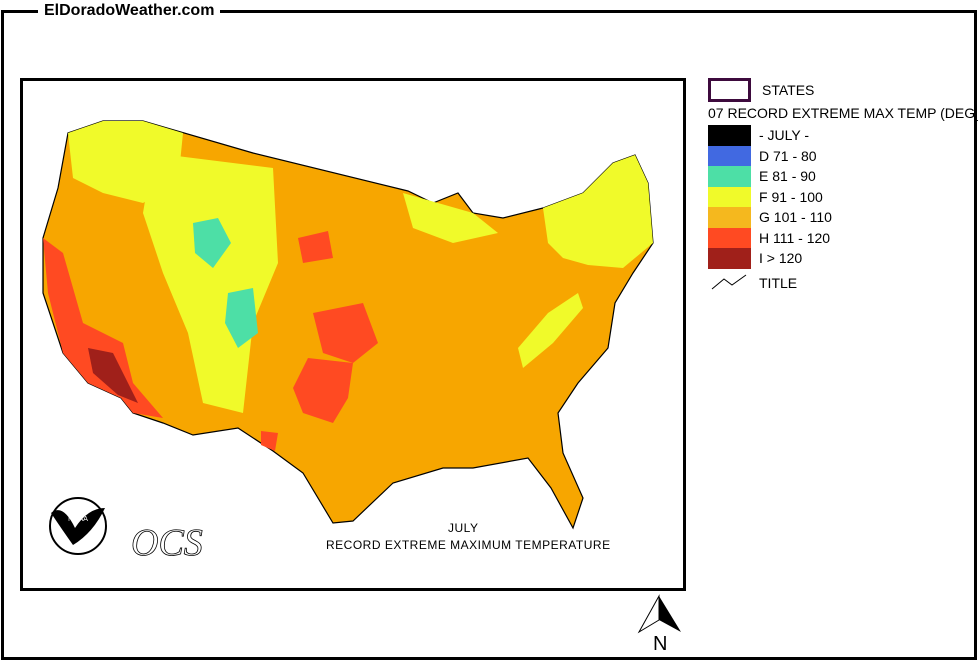  Describe the element at coordinates (598, 211) in the screenshot. I see `region-91-100-northeast` at that location.